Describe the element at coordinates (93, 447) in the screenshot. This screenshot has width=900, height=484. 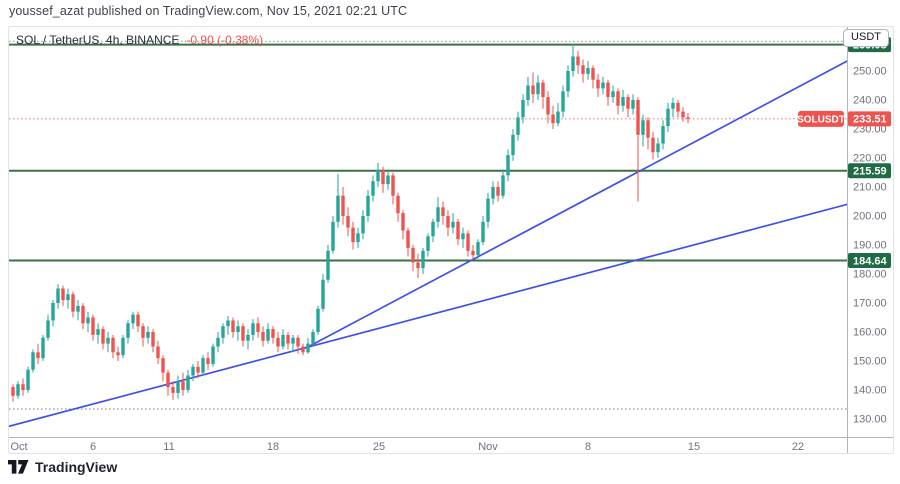
I see `svg-text: 6` at that location.